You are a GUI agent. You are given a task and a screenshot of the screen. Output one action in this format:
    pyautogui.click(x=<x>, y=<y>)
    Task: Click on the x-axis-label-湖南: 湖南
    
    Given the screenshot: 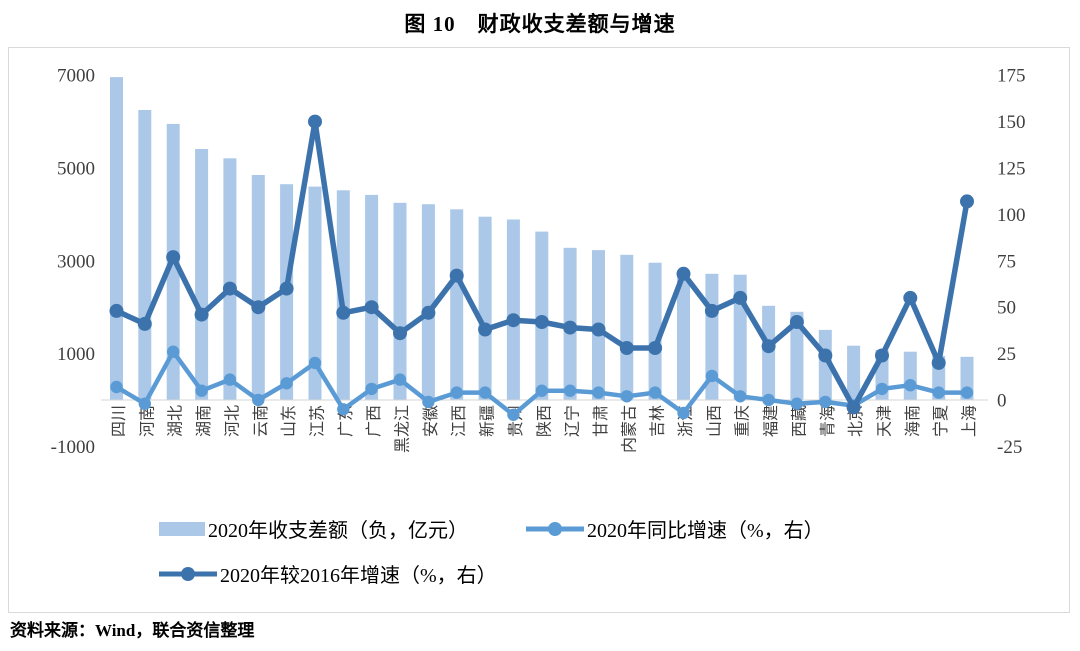 What is the action you would take?
    pyautogui.click(x=204, y=421)
    